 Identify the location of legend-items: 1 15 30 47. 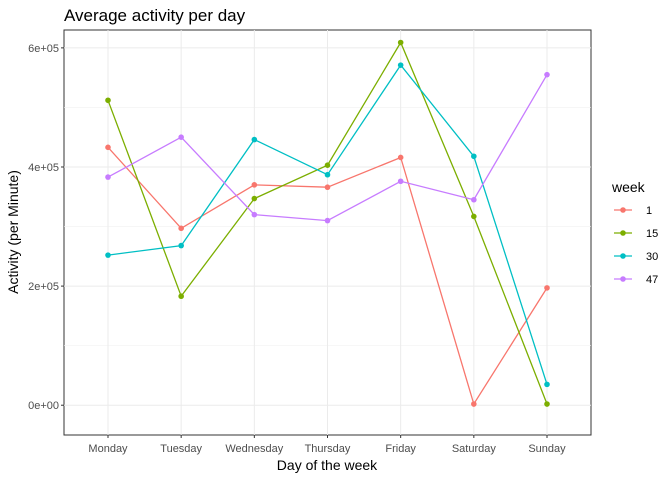
(636, 245).